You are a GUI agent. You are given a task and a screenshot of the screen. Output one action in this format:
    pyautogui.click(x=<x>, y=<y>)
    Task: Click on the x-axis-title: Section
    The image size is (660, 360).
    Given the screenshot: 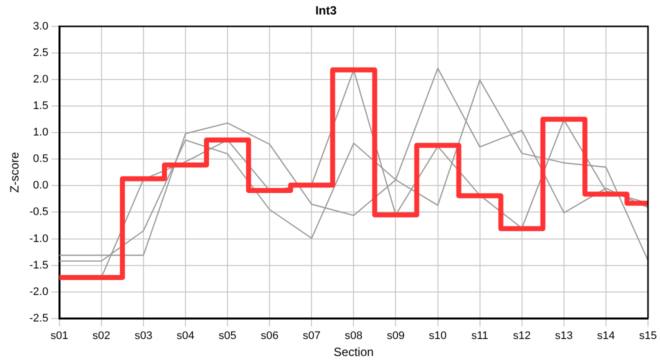 What is the action you would take?
    pyautogui.click(x=354, y=352)
    